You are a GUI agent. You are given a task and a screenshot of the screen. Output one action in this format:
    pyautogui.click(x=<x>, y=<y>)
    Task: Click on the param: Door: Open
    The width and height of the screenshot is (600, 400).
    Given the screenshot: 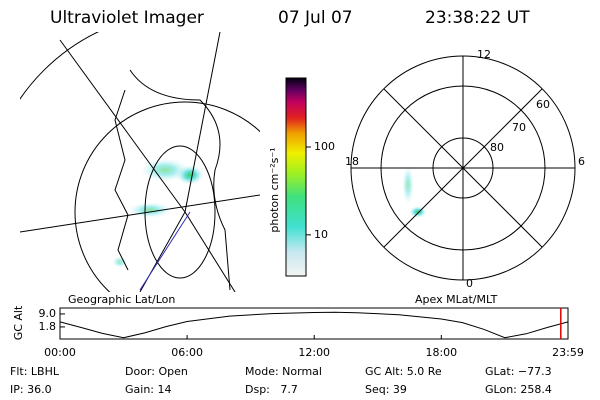 What is the action you would take?
    pyautogui.click(x=156, y=371)
    